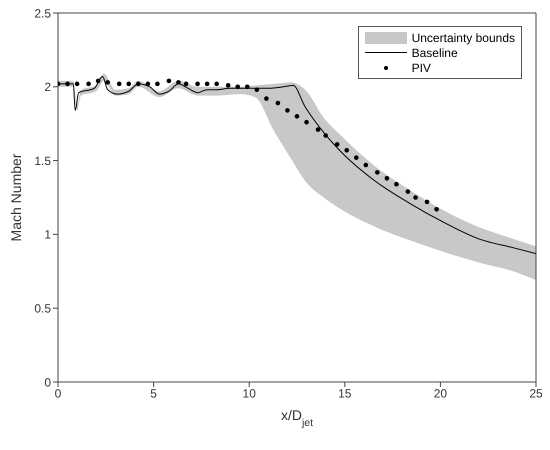 This screenshot has height=450, width=550. What do you see at coordinates (249, 393) in the screenshot?
I see `x-tick-label: 10` at bounding box center [249, 393].